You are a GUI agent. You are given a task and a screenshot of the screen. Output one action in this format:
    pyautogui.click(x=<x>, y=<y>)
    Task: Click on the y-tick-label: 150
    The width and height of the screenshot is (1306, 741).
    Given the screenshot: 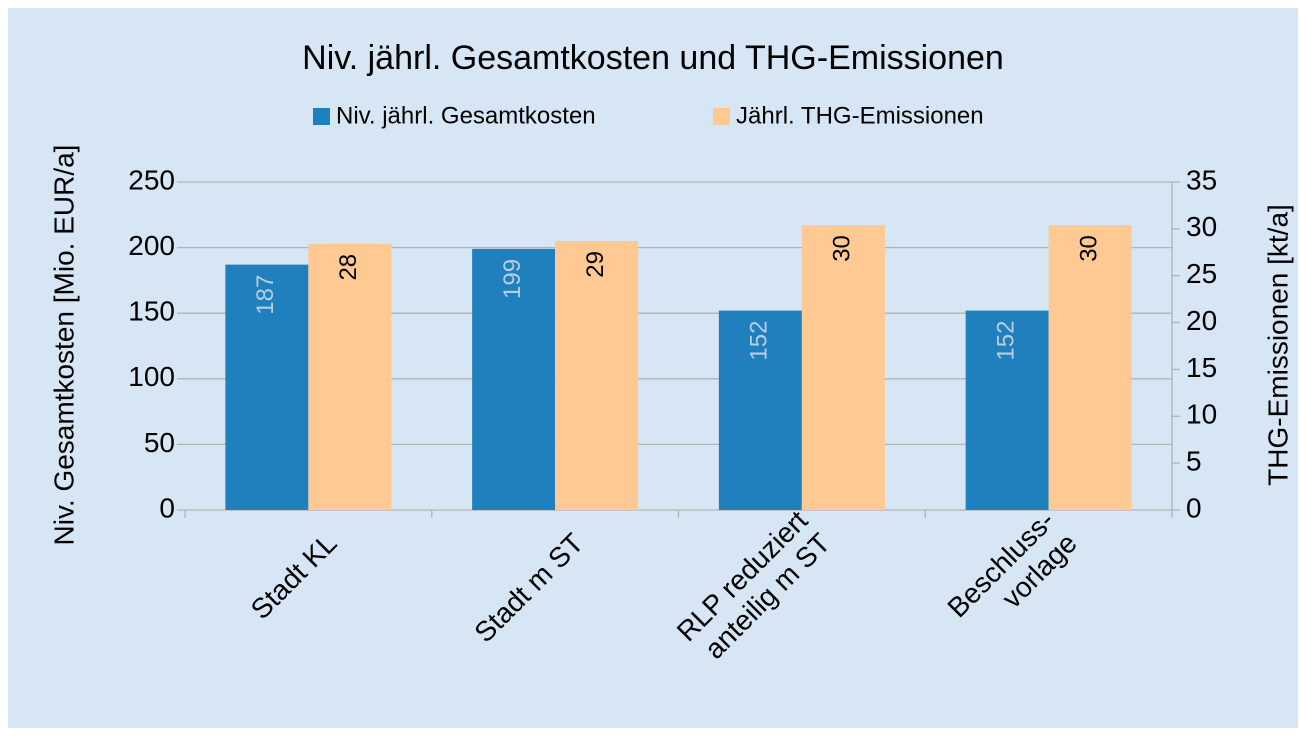 What is the action you would take?
    pyautogui.click(x=151, y=311)
    